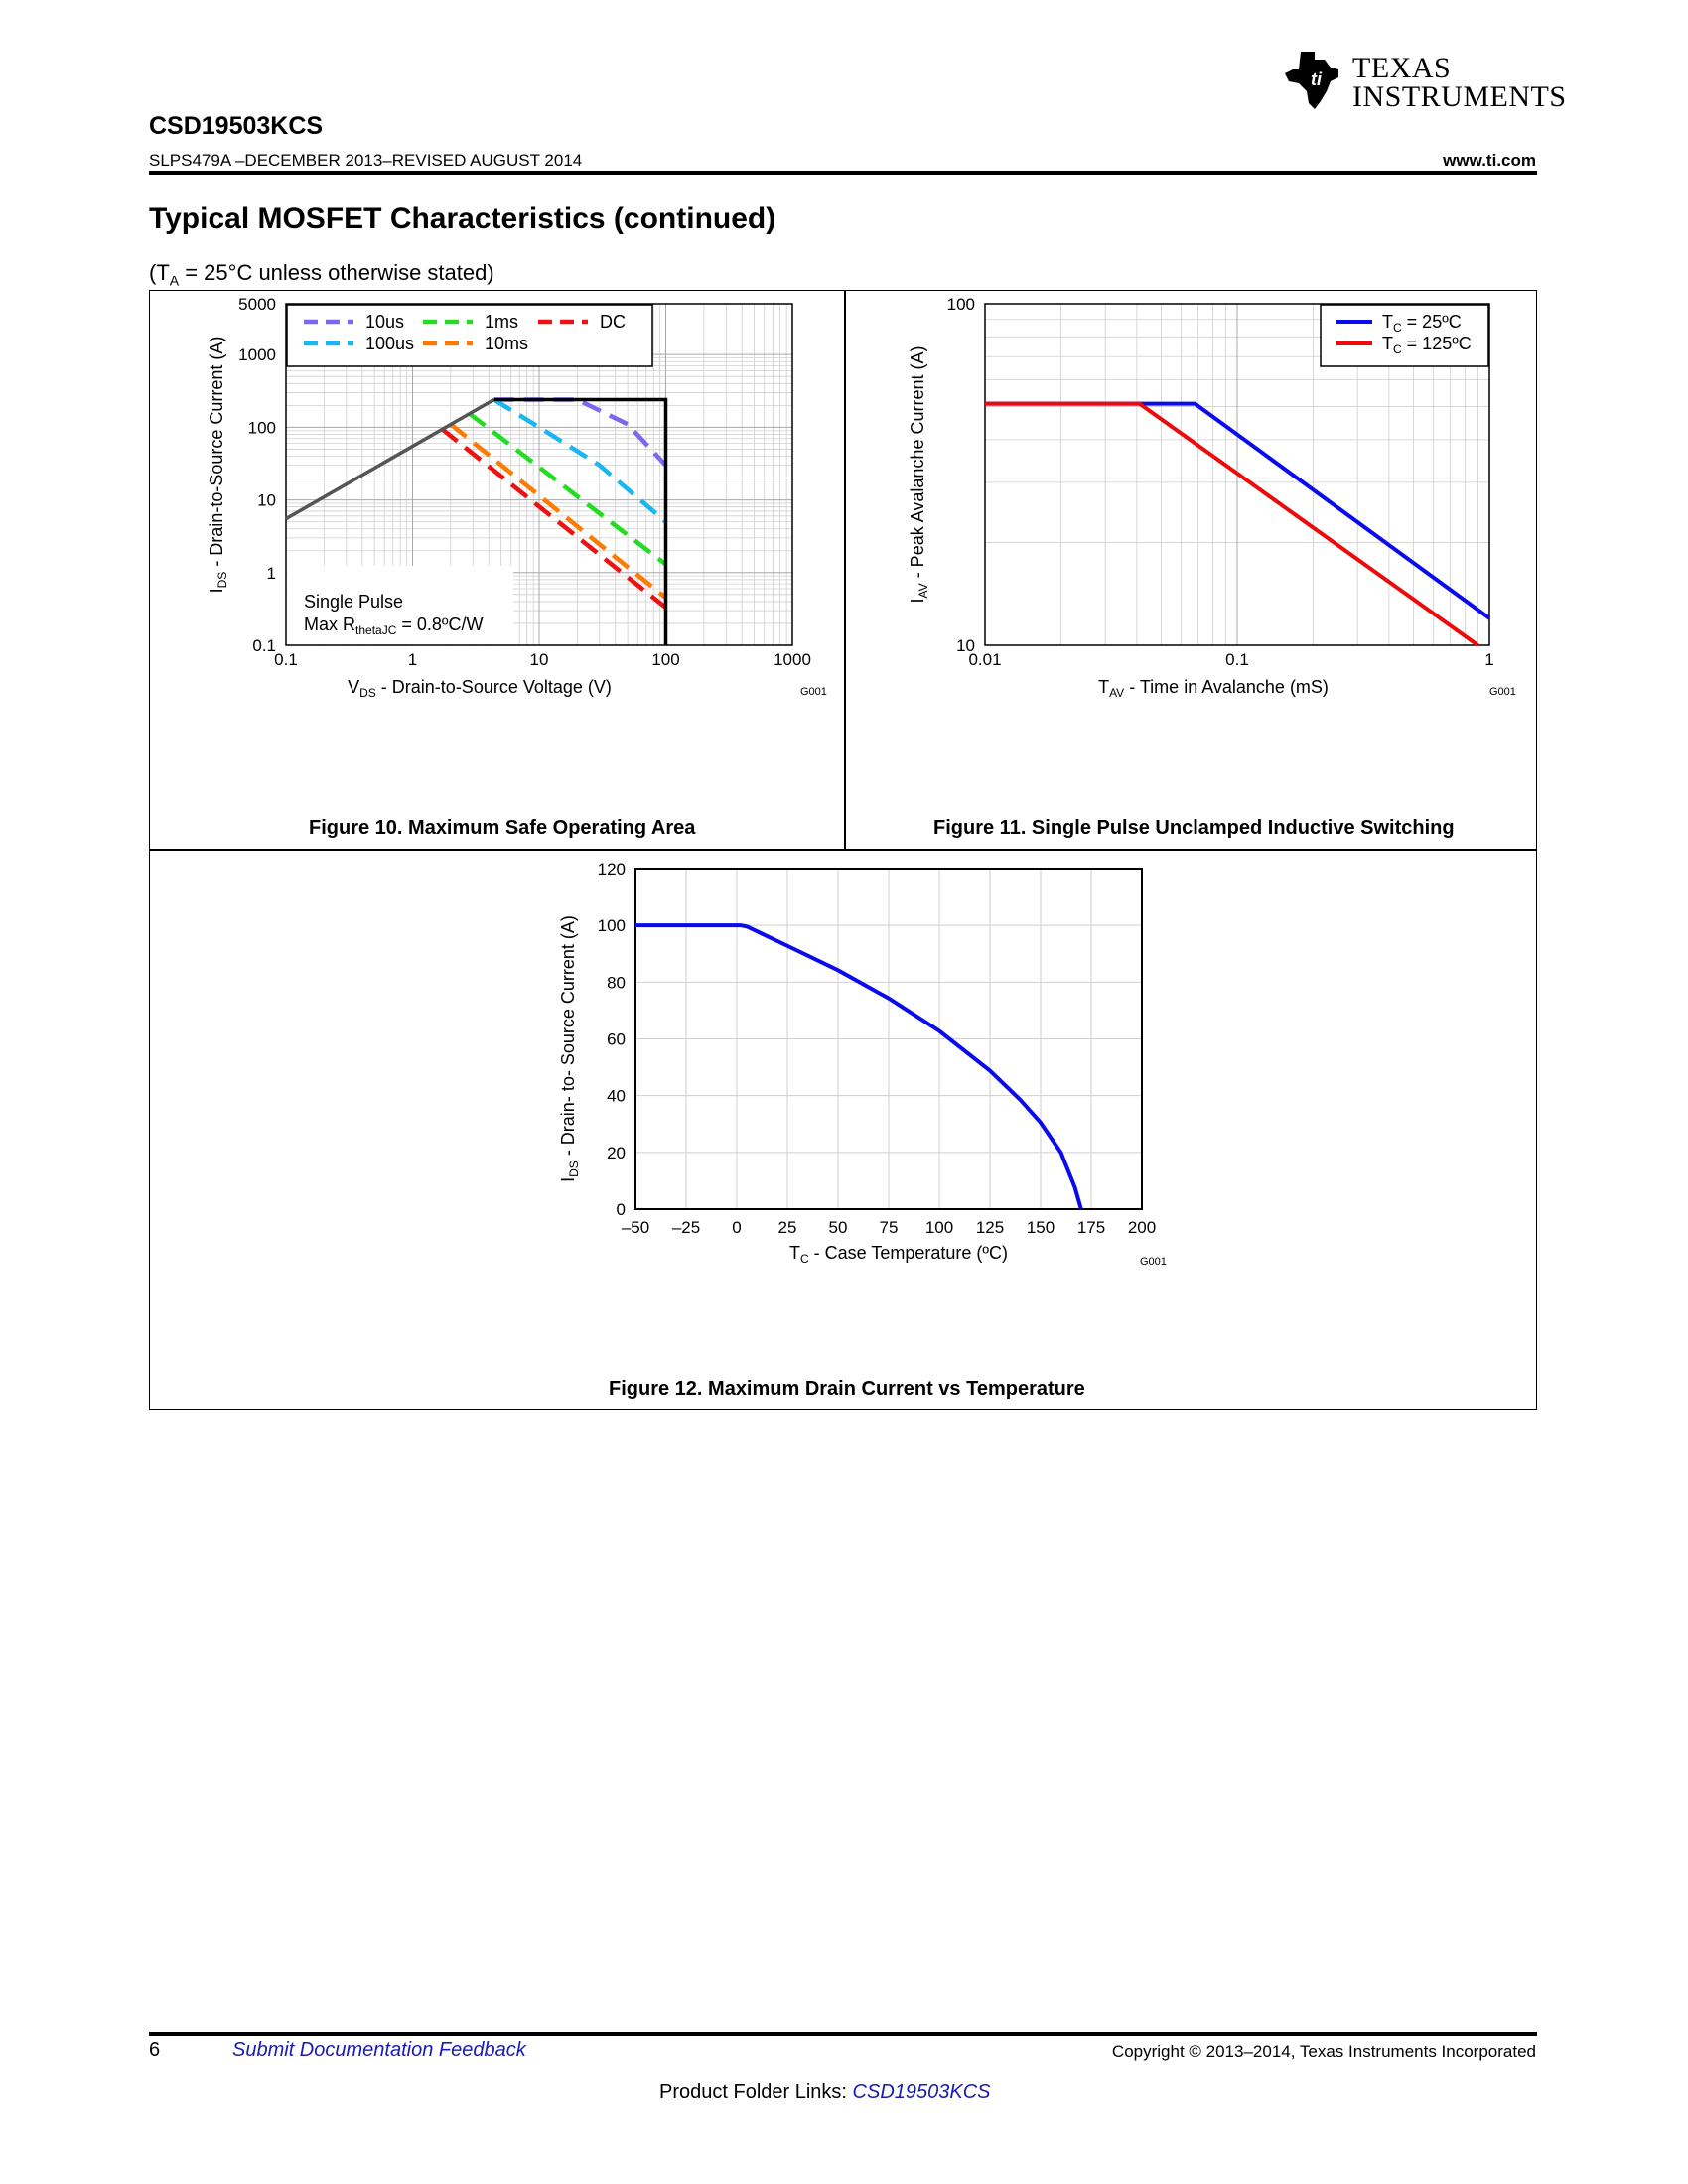 The width and height of the screenshot is (1688, 2184). I want to click on annotation-line-1: Single Pulse, so click(353, 602).